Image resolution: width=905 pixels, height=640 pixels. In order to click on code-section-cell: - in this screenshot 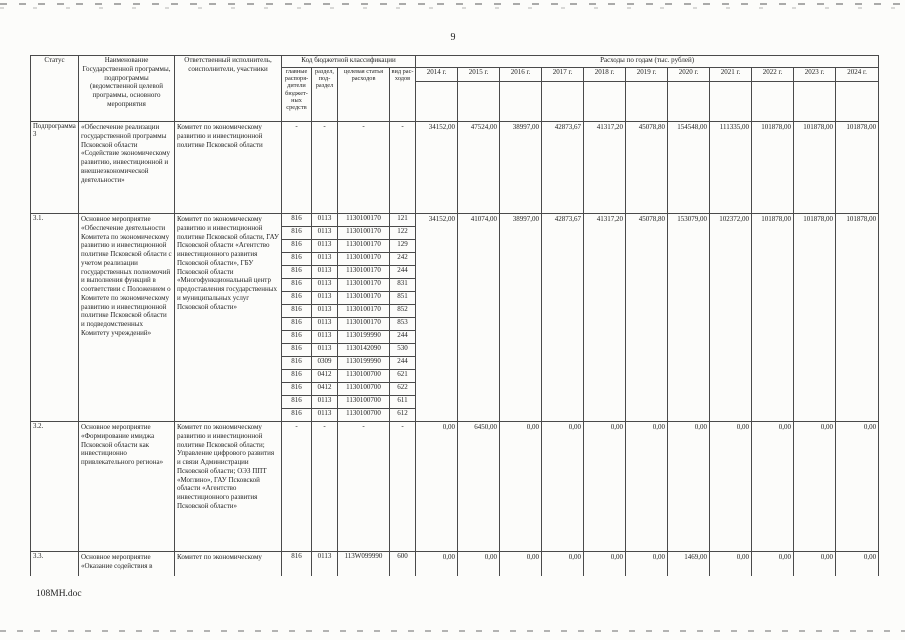, I will do `click(324, 486)`.